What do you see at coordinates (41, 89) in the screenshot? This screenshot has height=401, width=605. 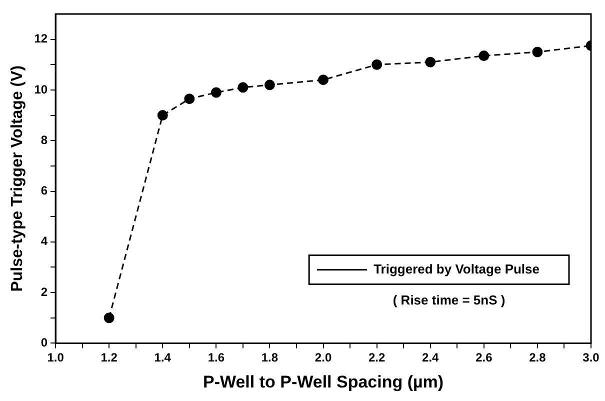 I see `y-tick-label: 10` at bounding box center [41, 89].